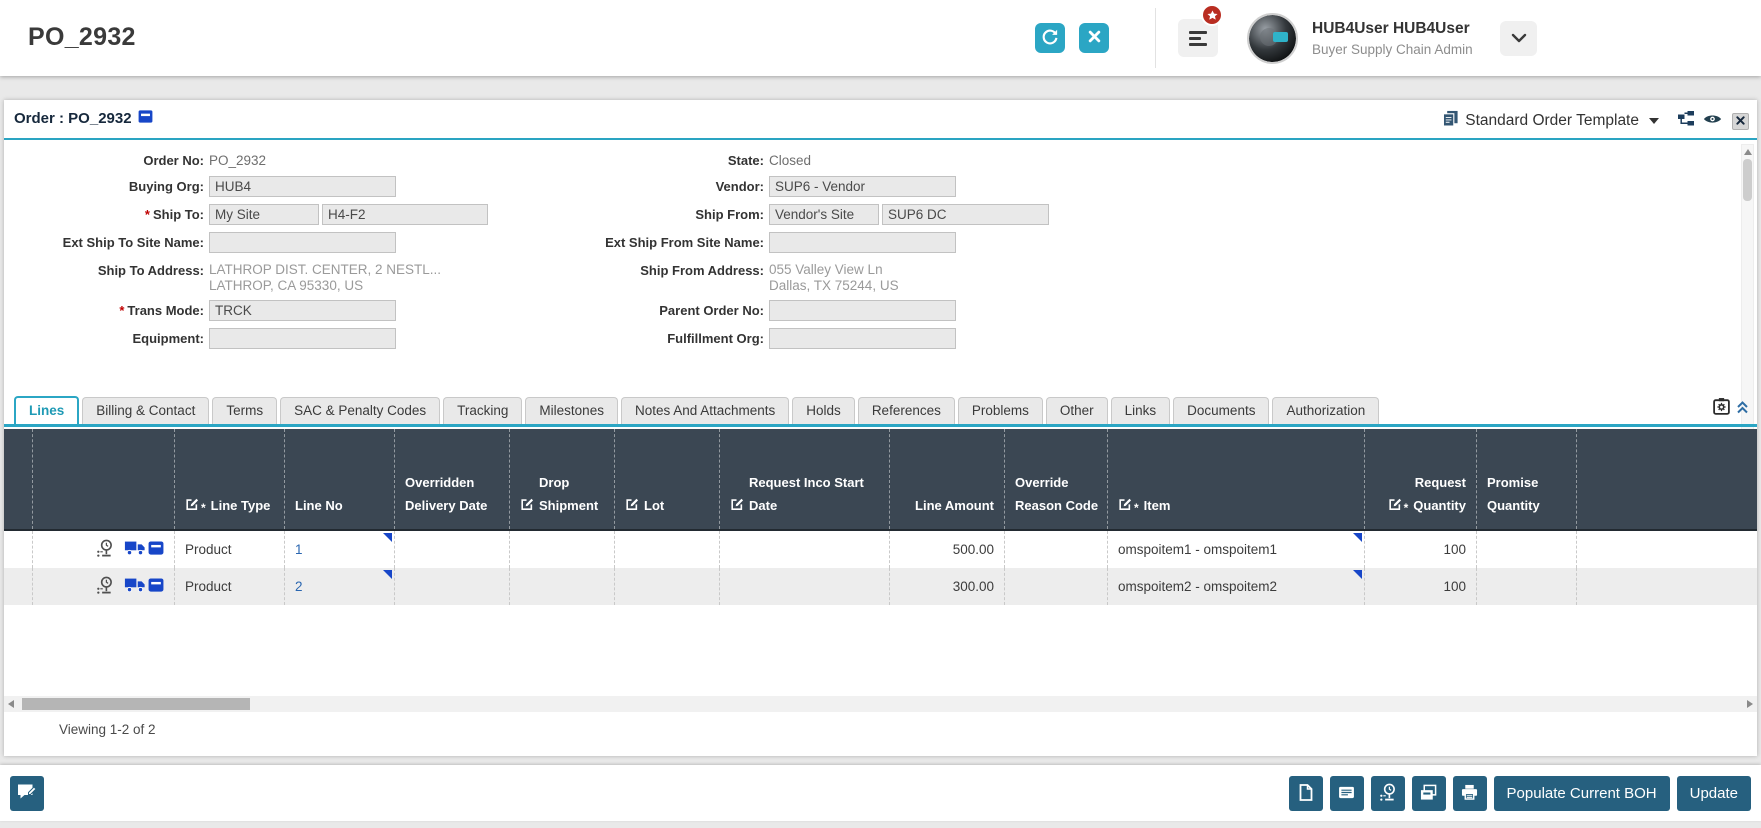 Image resolution: width=1761 pixels, height=828 pixels. I want to click on tab-bar-tools, so click(1730, 409).